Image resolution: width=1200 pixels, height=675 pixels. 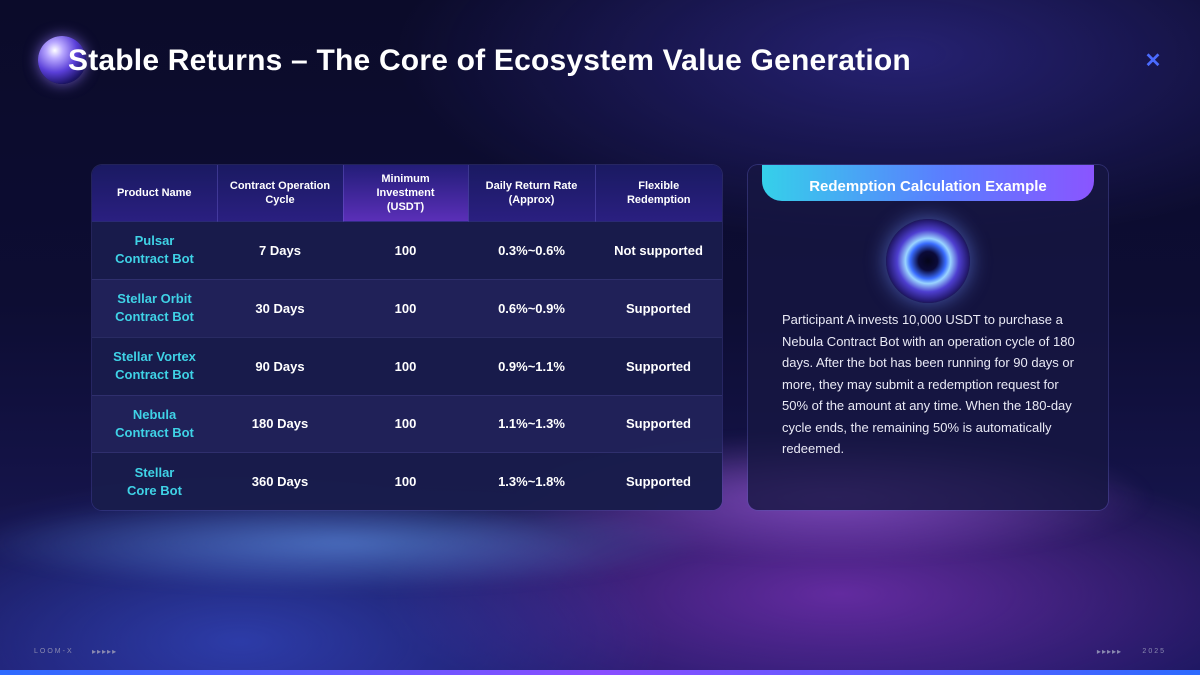 What do you see at coordinates (280, 250) in the screenshot?
I see `cycle-cell: 7 Days` at bounding box center [280, 250].